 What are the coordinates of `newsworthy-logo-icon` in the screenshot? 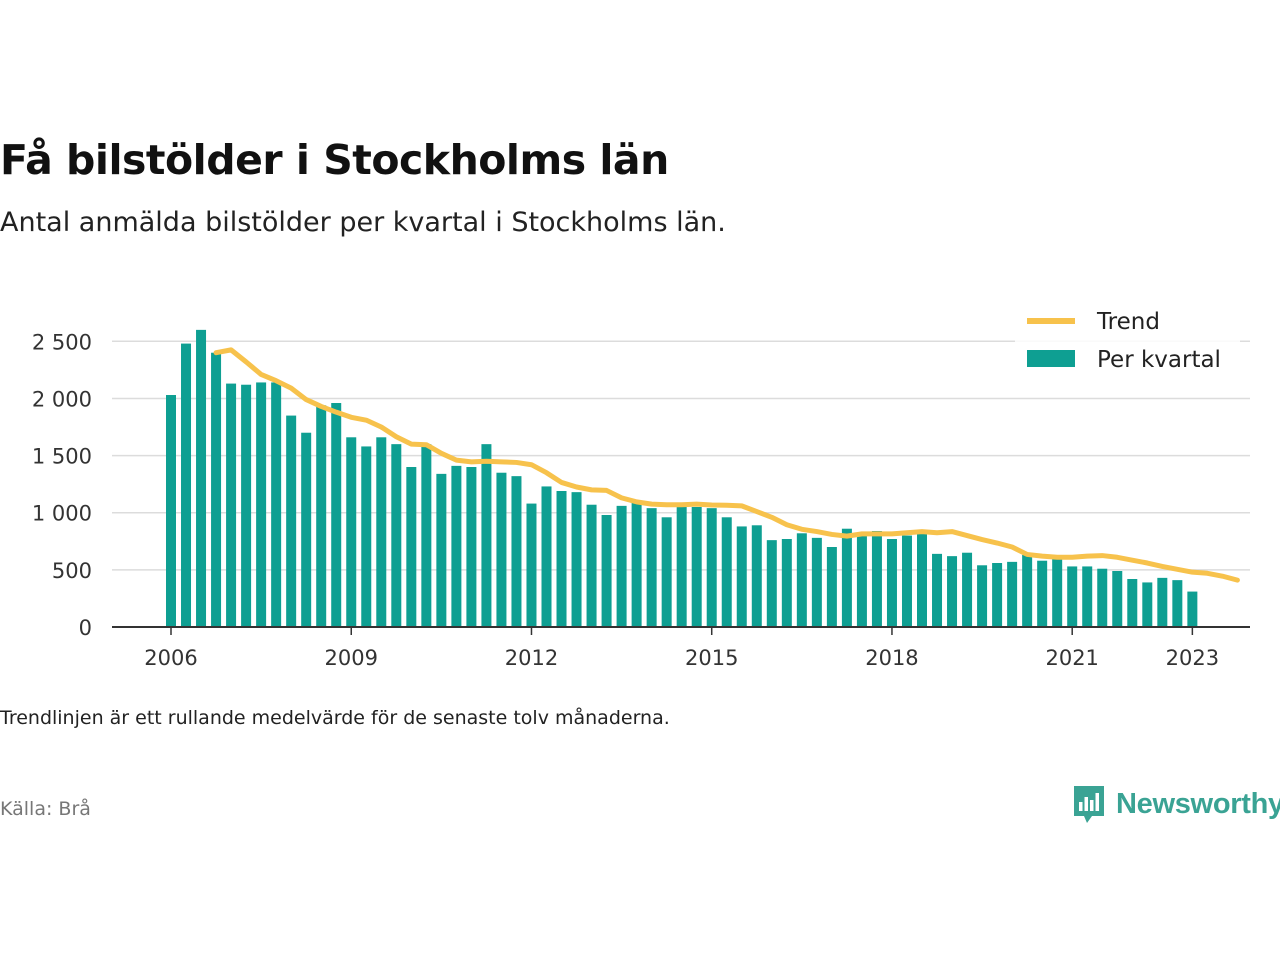 It's located at (1089, 804).